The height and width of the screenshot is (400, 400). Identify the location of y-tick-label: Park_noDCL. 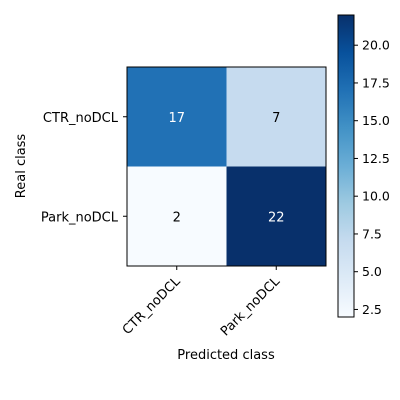
(80, 217).